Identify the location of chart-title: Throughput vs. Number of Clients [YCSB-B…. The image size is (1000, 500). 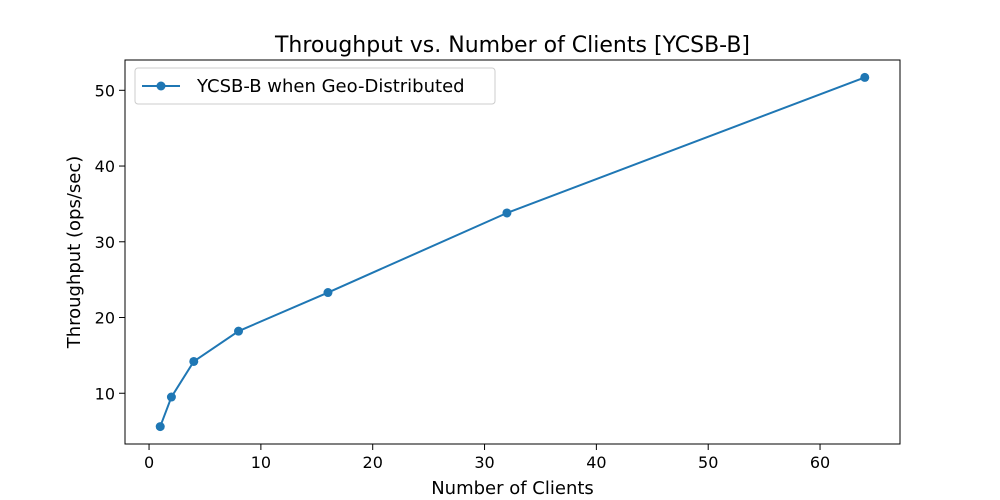
(512, 45).